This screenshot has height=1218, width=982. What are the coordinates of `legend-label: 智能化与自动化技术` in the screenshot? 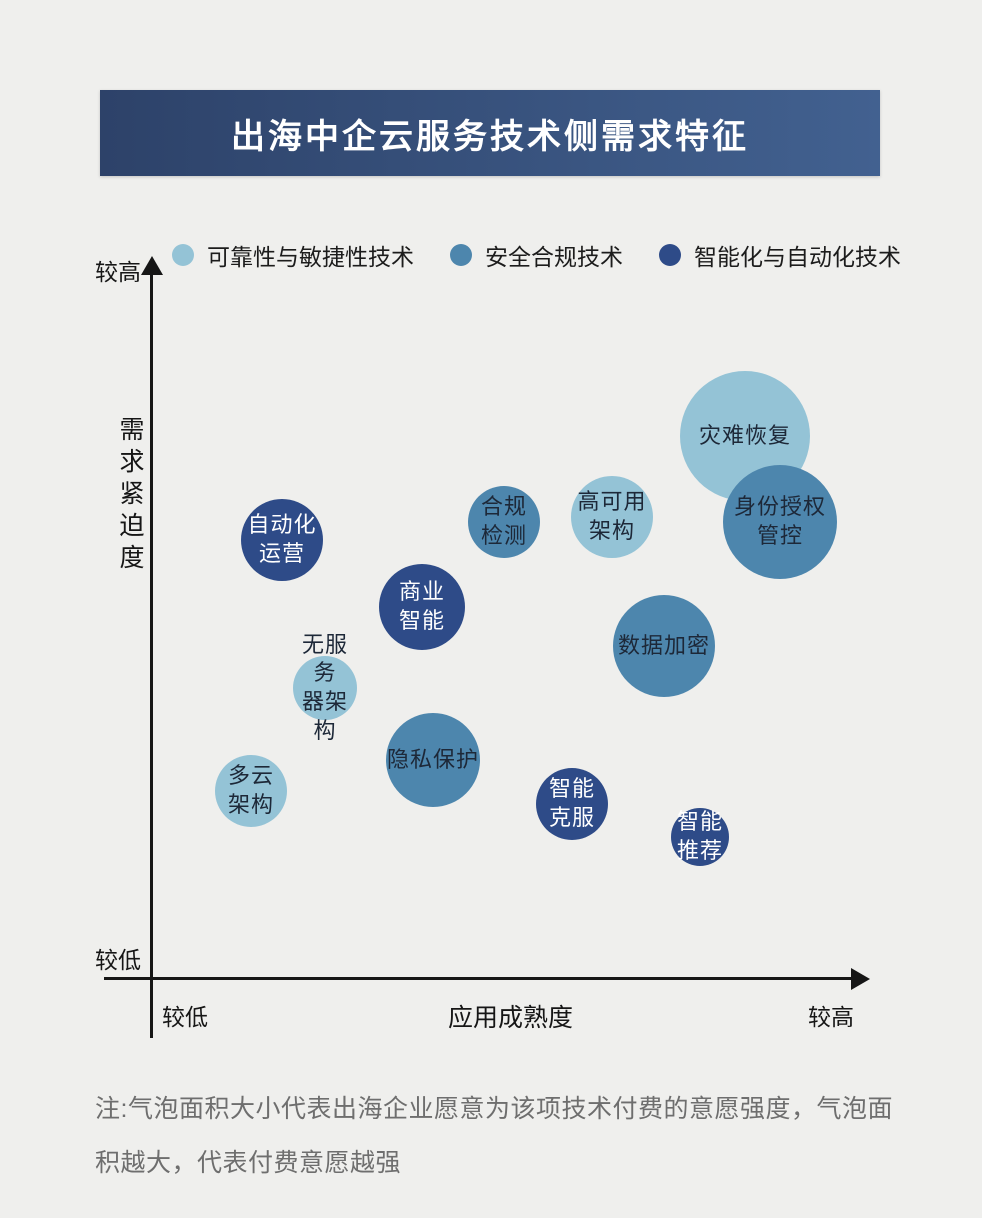 It's located at (797, 257).